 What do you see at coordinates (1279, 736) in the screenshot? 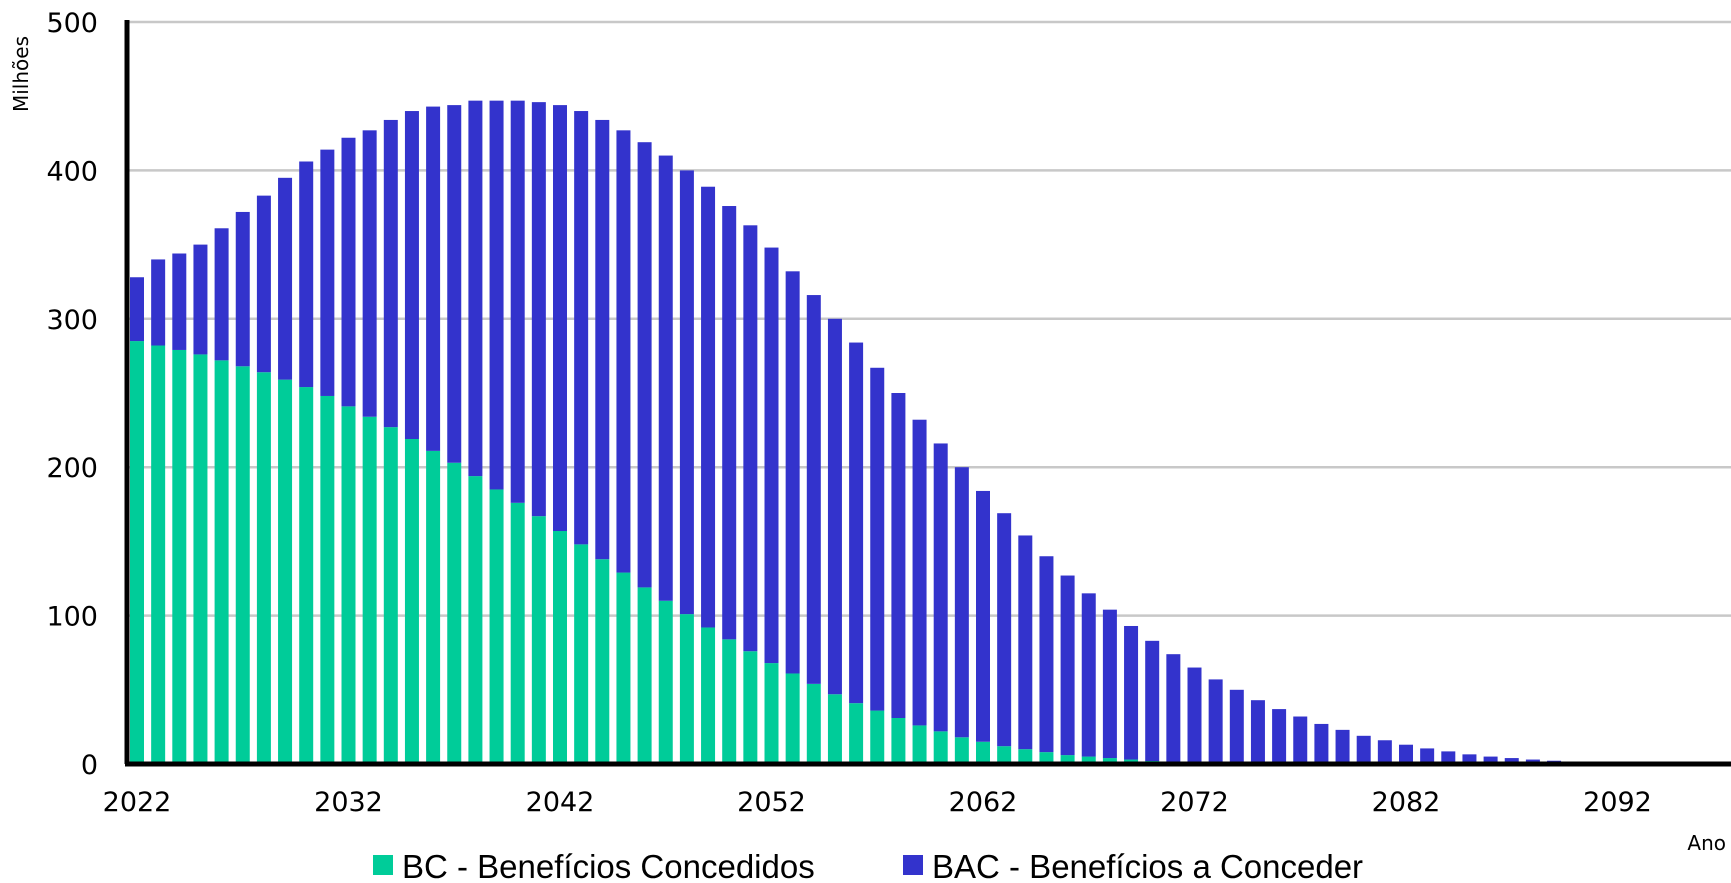
I see `bar-bac-2076` at bounding box center [1279, 736].